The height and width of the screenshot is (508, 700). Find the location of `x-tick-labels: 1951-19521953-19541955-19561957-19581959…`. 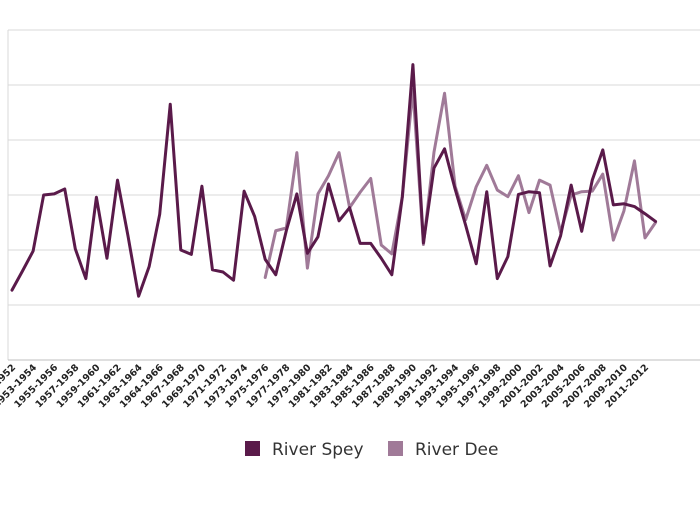

x-tick-labels: 1951-19521953-19541955-19561957-19581959… is located at coordinates (325, 386).